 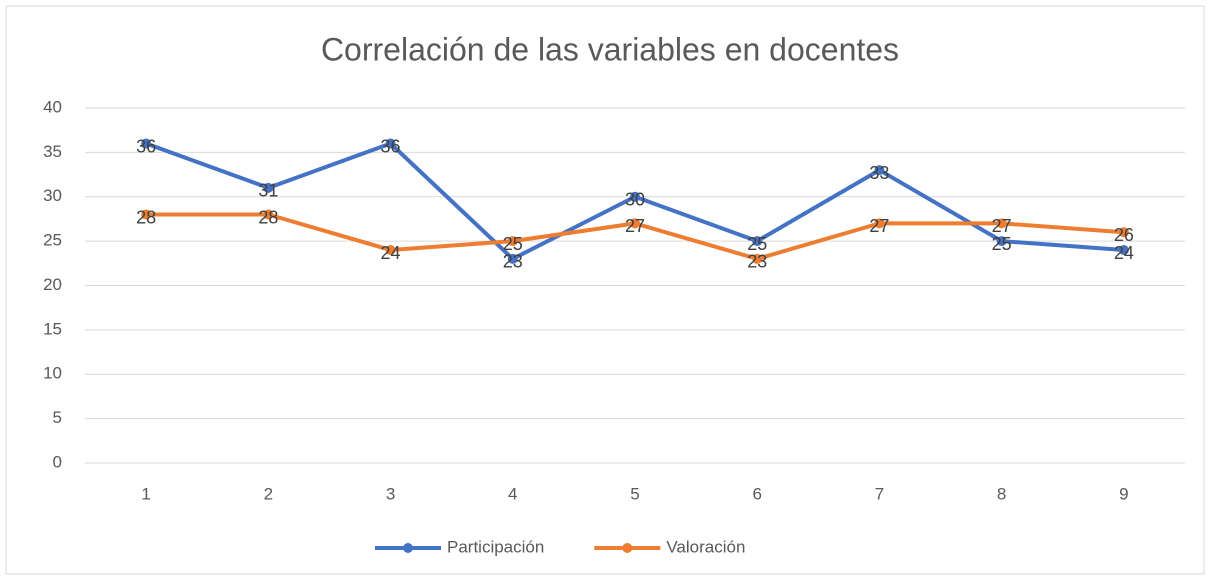 What do you see at coordinates (52, 106) in the screenshot?
I see `y-tick-label: 40` at bounding box center [52, 106].